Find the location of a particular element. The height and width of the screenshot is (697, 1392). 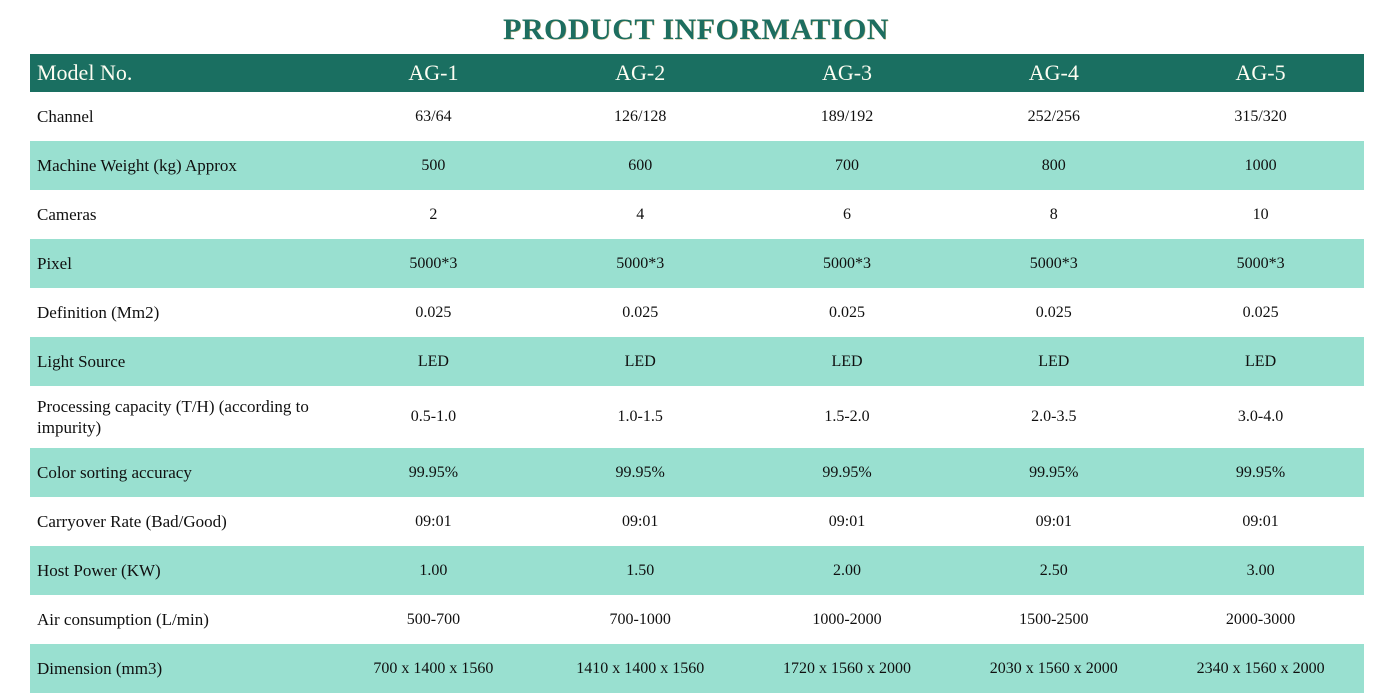

row-label: Pixel is located at coordinates (180, 263).